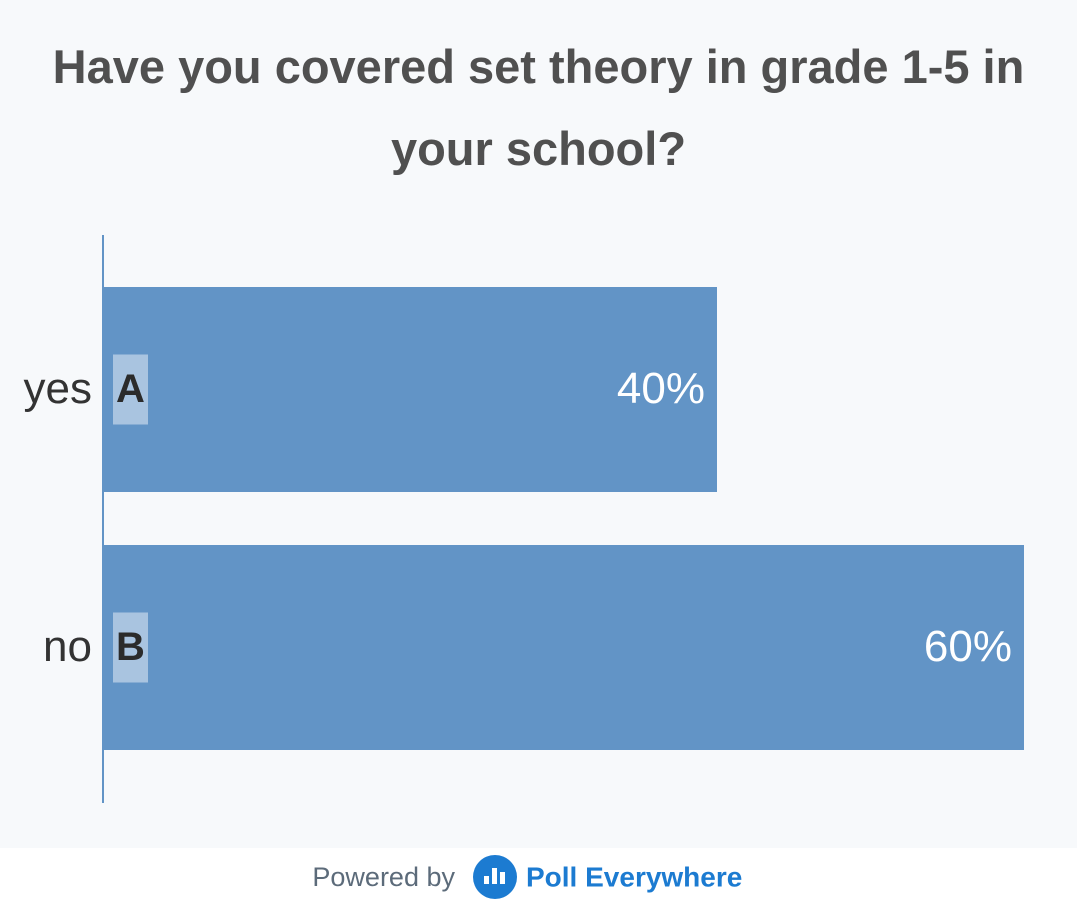  I want to click on footer-brand: Poll Everywhere, so click(634, 876).